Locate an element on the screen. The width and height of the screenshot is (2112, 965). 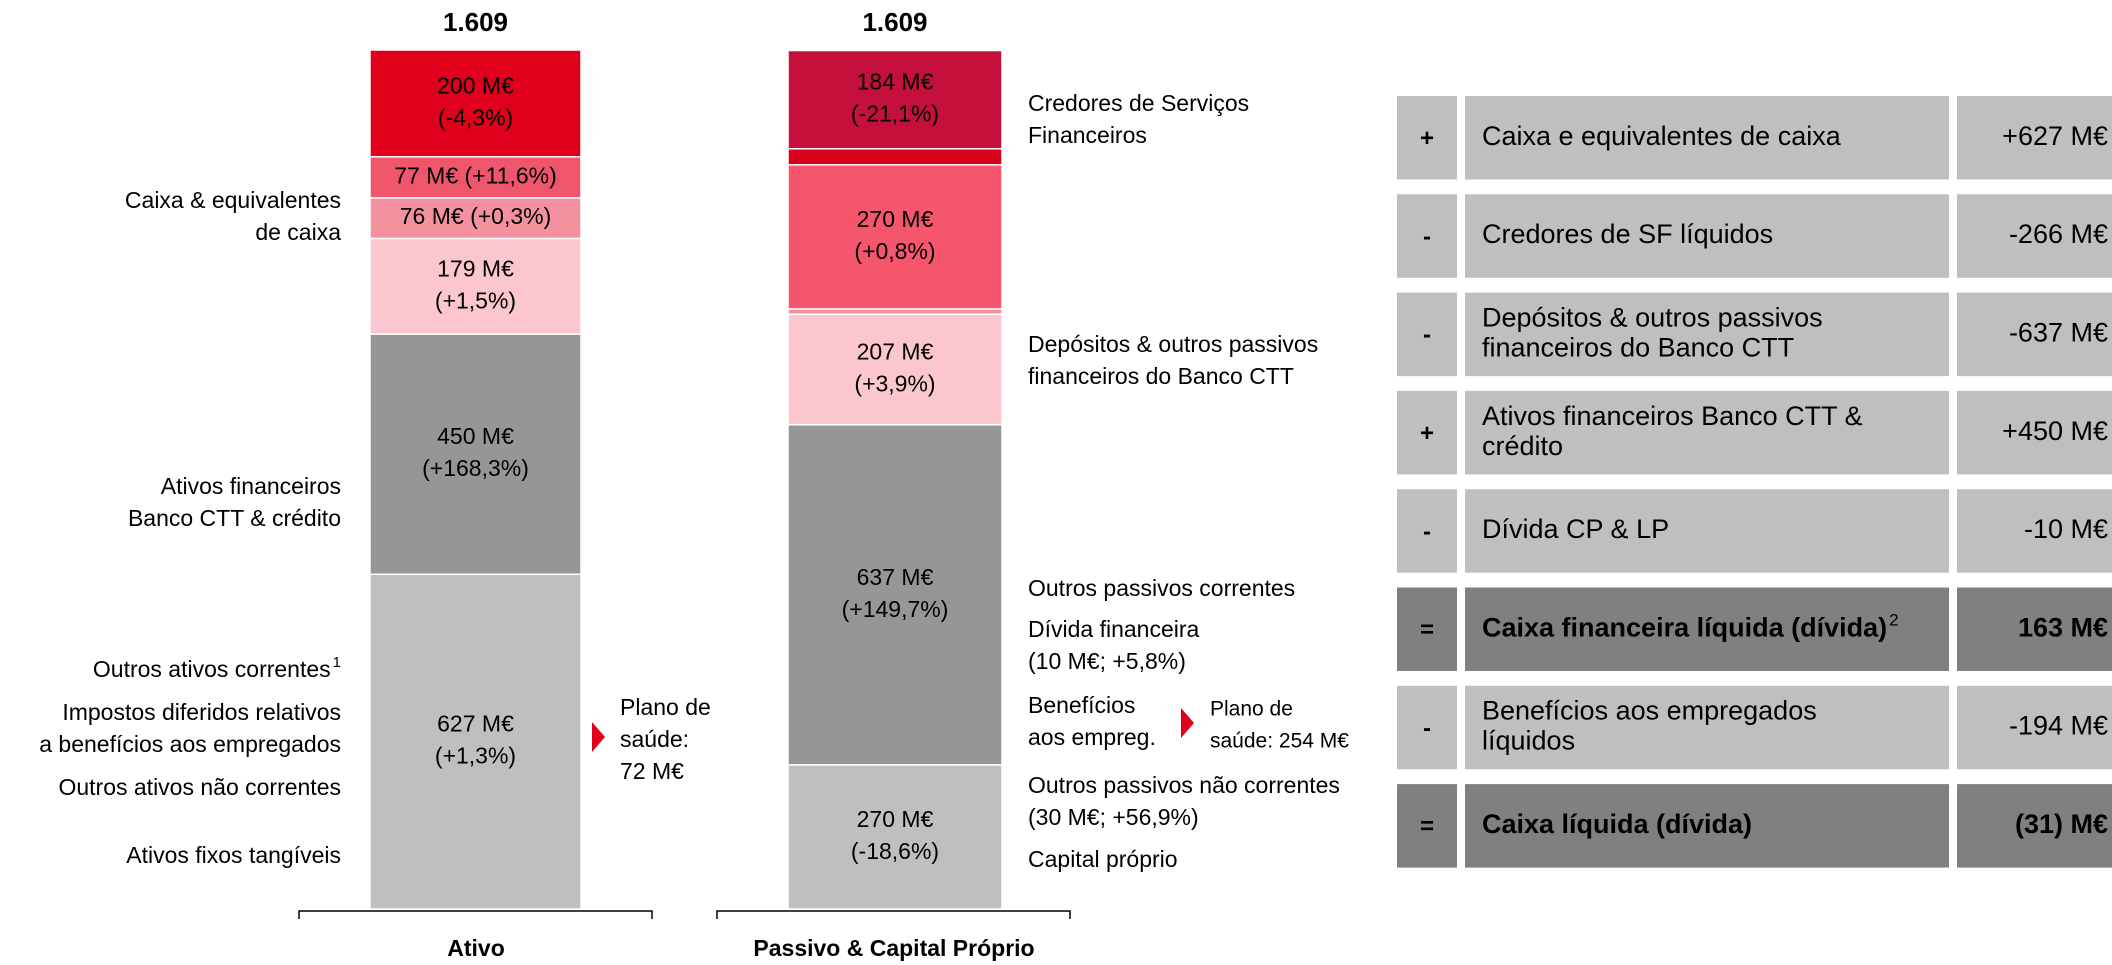
value-label: (-4,3%) is located at coordinates (475, 117).